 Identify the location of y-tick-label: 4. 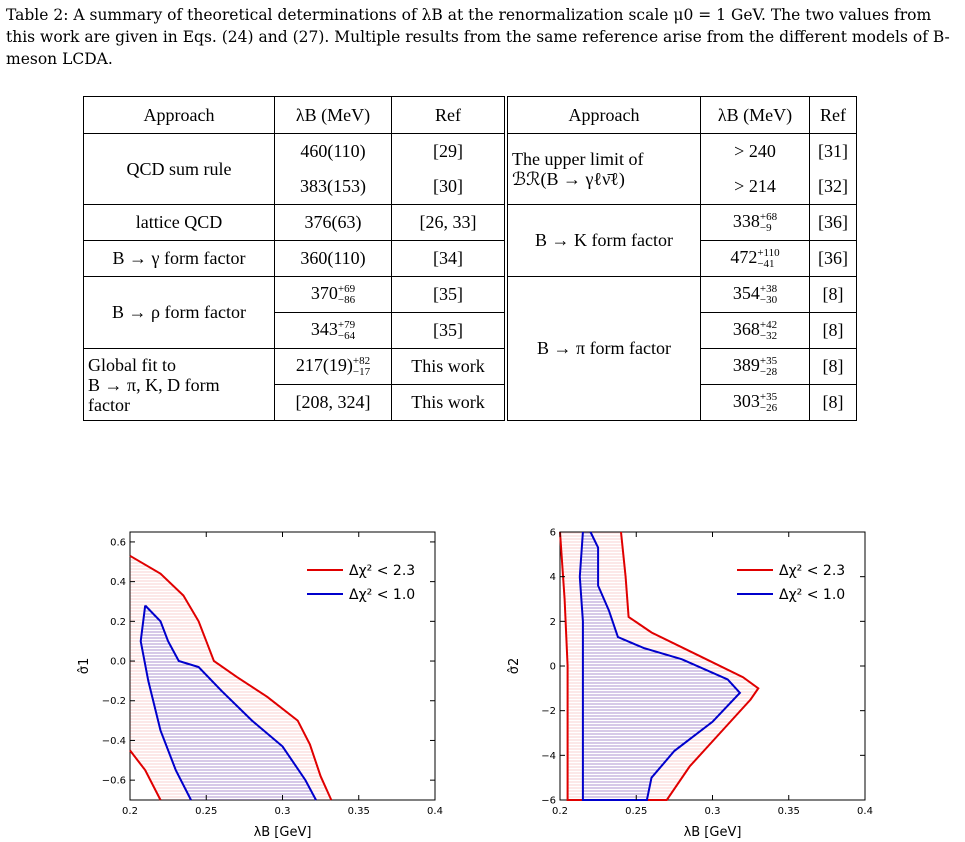
(553, 577).